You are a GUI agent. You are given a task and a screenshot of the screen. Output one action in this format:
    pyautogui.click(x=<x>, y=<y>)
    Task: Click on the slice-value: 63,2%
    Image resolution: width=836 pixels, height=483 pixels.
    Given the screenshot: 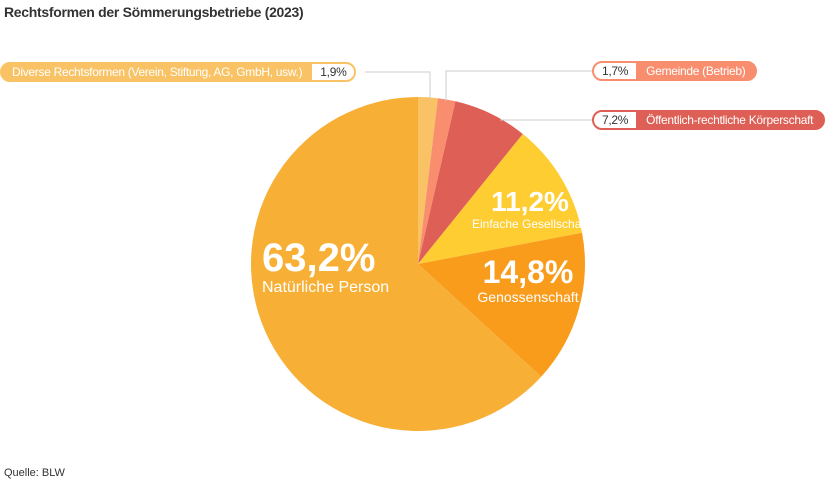 What is the action you would take?
    pyautogui.click(x=319, y=258)
    